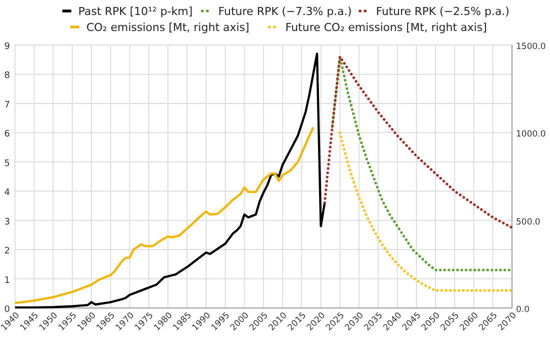 The width and height of the screenshot is (550, 337). What do you see at coordinates (7, 76) in the screenshot?
I see `y-tick-label: 8` at bounding box center [7, 76].